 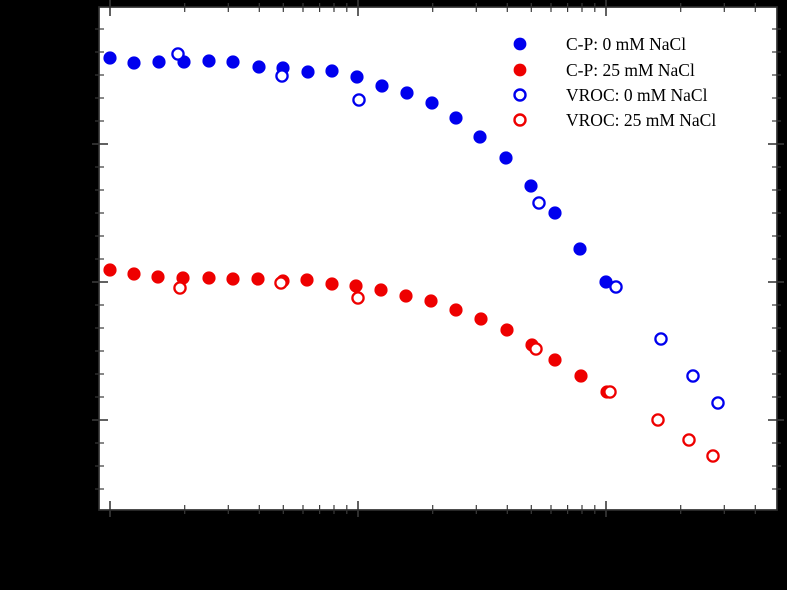 I want to click on legend-label-vroc-0mm: VROC: 0 mM NaCl, so click(x=637, y=95).